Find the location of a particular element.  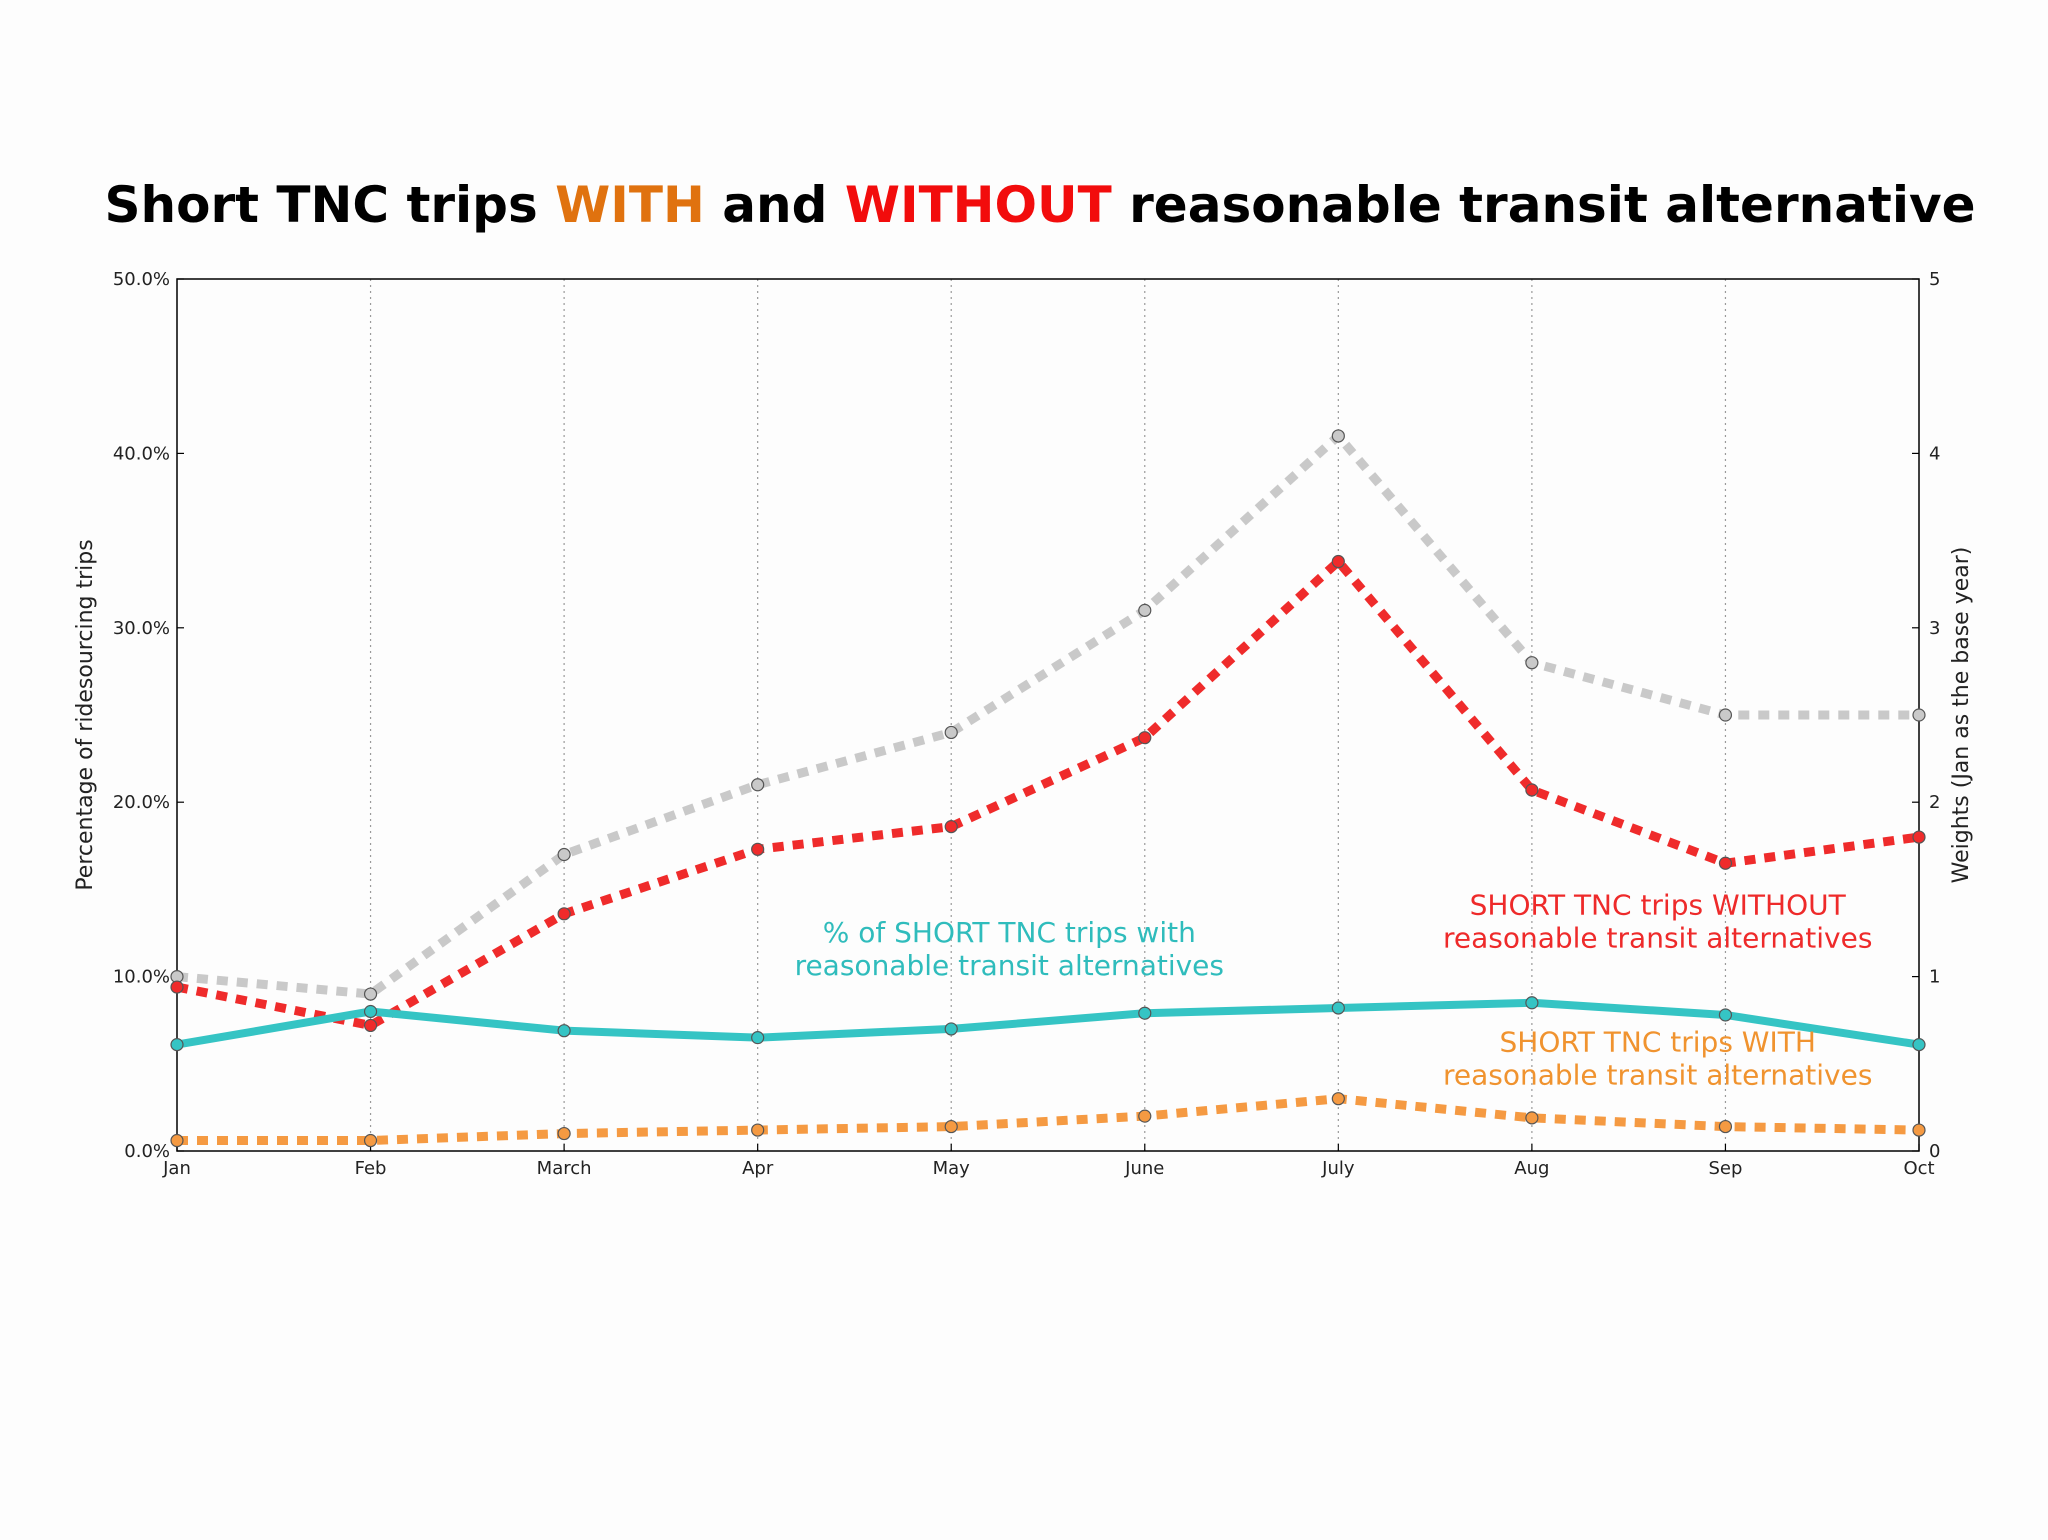

x-tick-label: Oct is located at coordinates (1918, 1168).